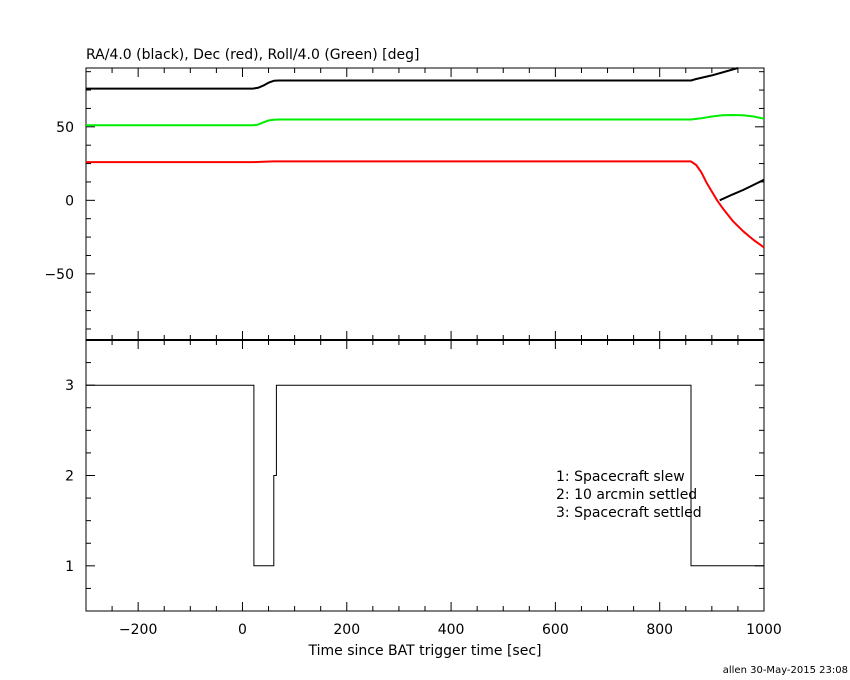 The height and width of the screenshot is (680, 850). Describe the element at coordinates (425, 651) in the screenshot. I see `x-axis-label: Time since BAT trigger time [sec]` at that location.